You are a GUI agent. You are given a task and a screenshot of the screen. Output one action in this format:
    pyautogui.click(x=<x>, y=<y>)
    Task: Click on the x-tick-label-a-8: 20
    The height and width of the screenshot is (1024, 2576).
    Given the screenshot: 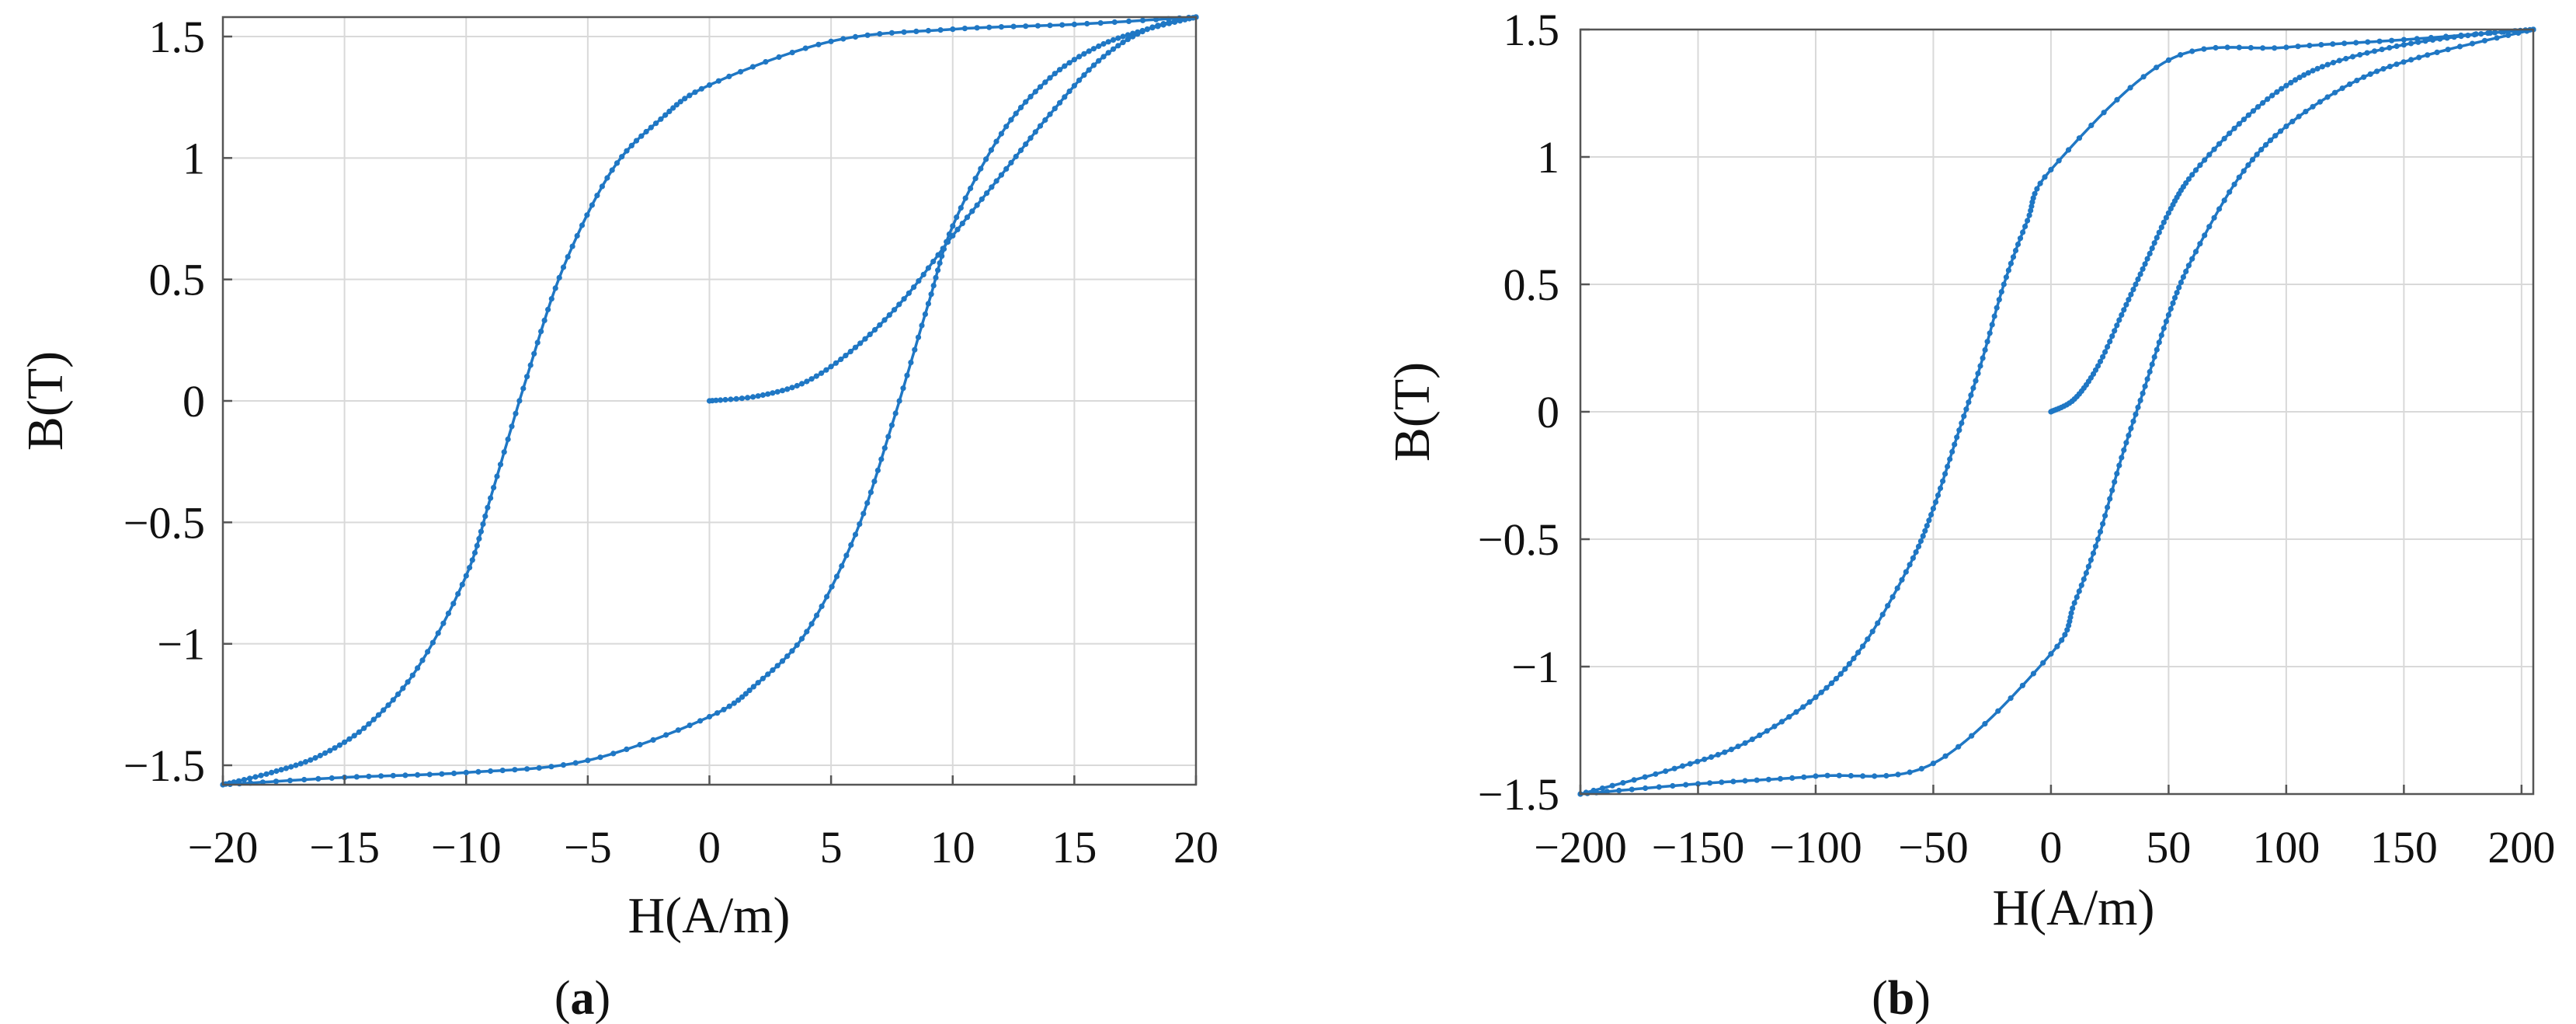 What is the action you would take?
    pyautogui.click(x=1195, y=847)
    